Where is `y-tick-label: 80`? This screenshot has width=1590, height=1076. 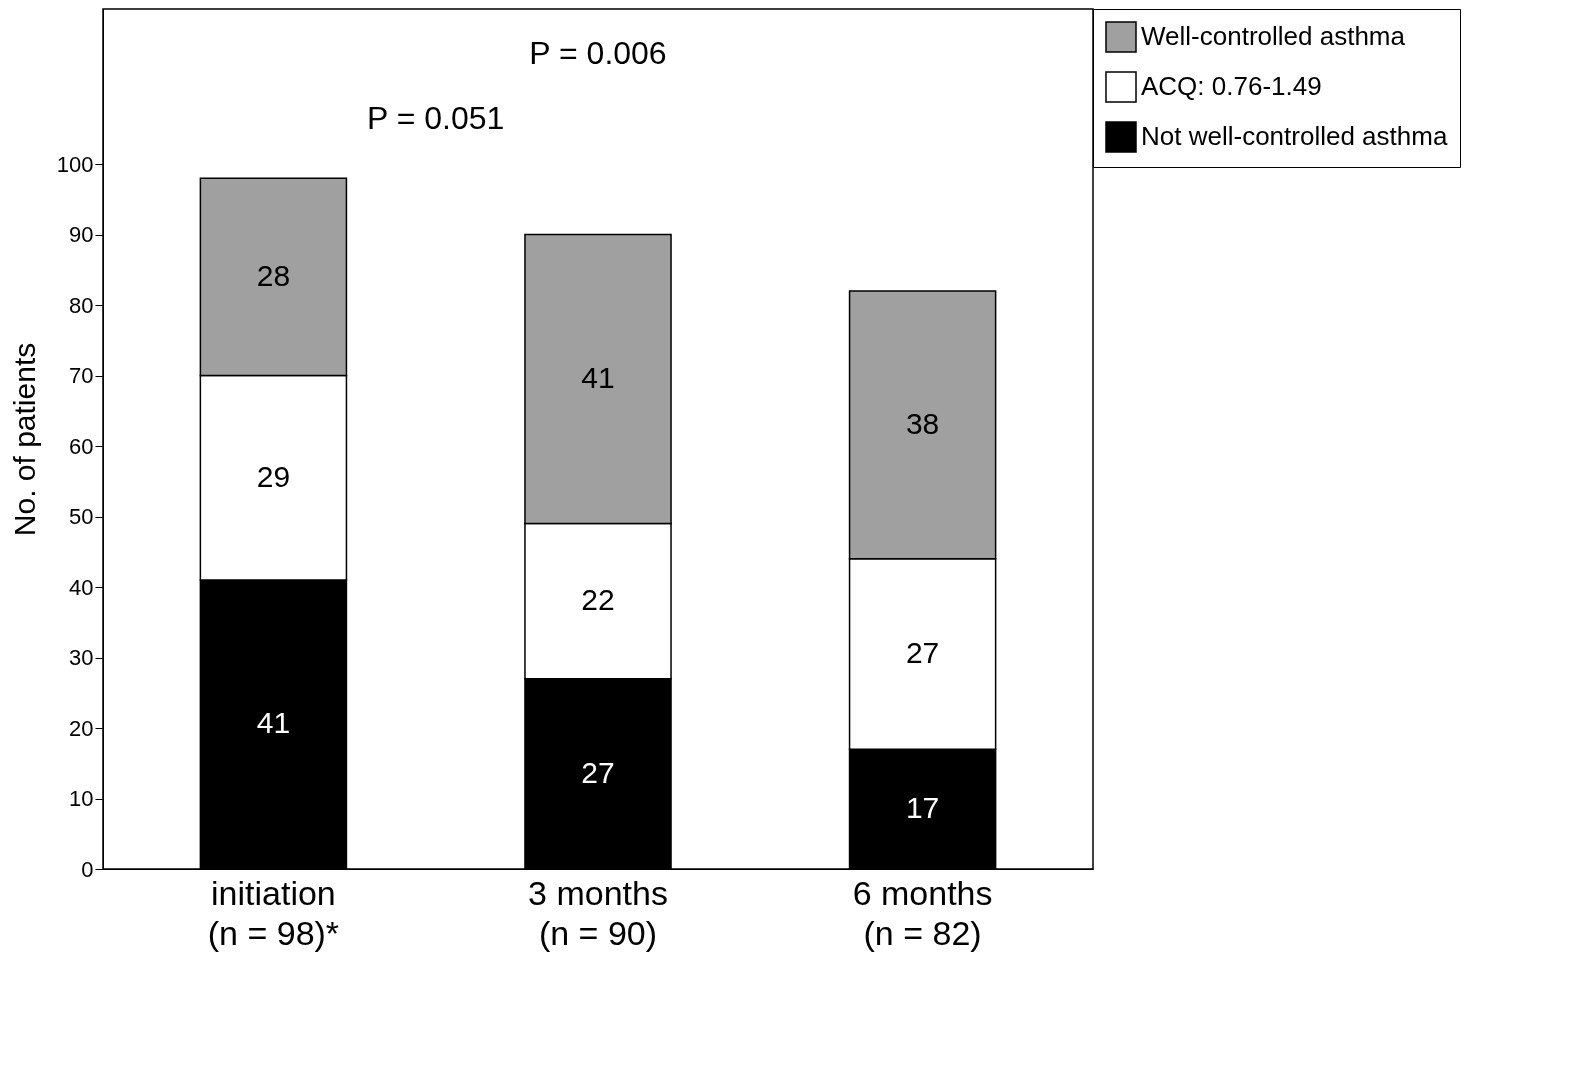
y-tick-label: 80 is located at coordinates (81, 305).